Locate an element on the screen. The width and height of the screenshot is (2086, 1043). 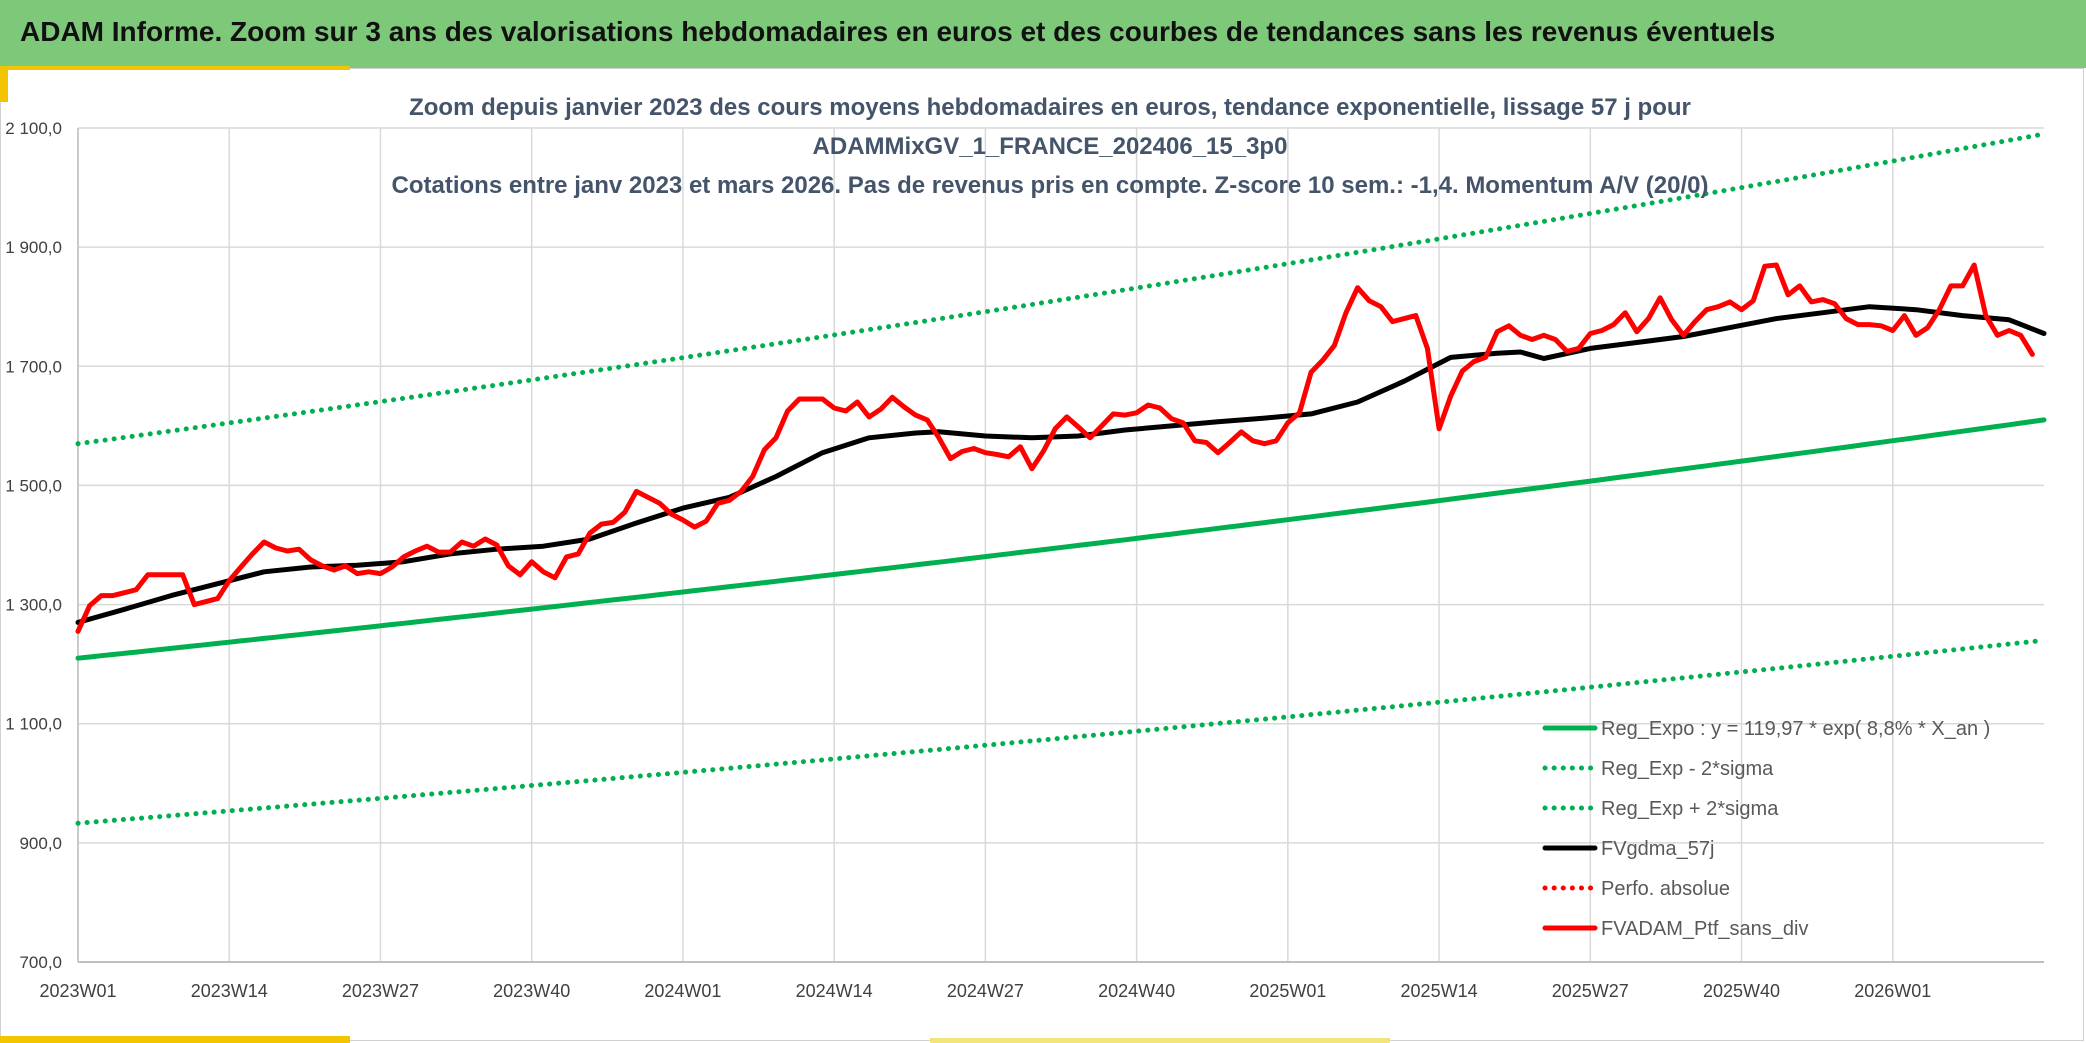
y-tick-label: 1 300,0 is located at coordinates (33, 605).